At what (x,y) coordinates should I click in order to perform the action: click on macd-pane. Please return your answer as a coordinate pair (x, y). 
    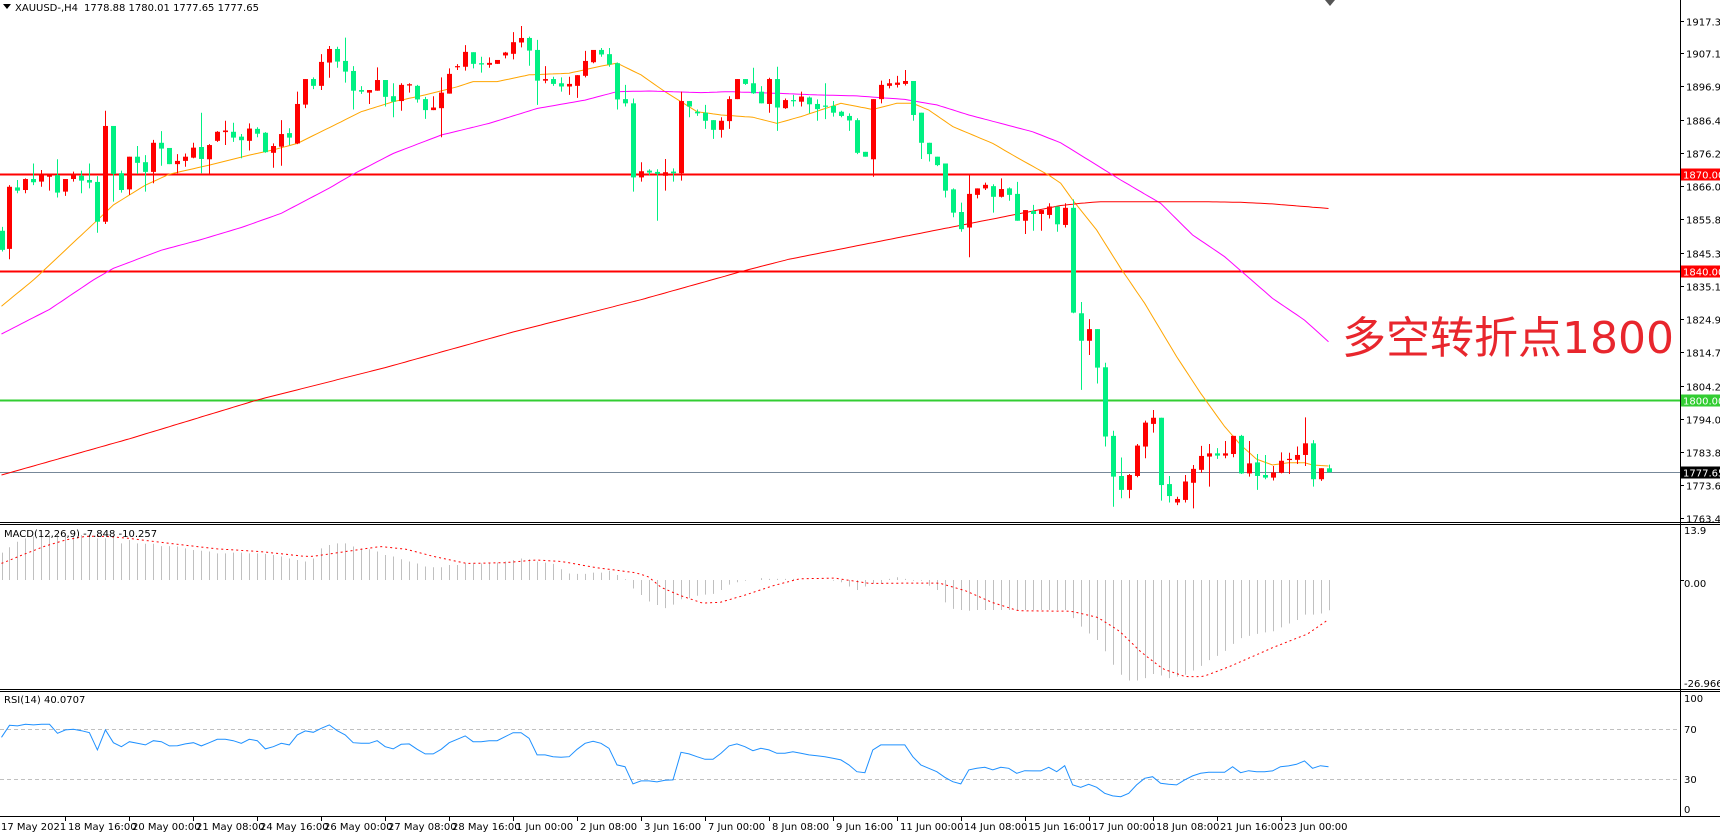
    Looking at the image, I should click on (665, 607).